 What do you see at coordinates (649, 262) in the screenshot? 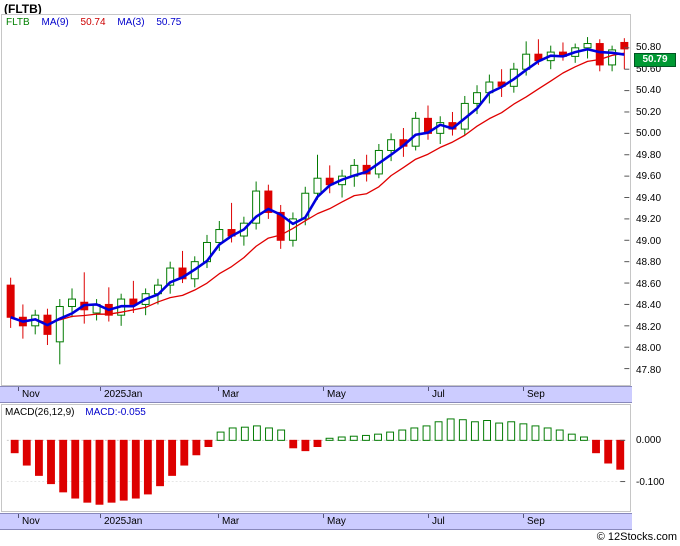
I see `price-axis-label: 48.80` at bounding box center [649, 262].